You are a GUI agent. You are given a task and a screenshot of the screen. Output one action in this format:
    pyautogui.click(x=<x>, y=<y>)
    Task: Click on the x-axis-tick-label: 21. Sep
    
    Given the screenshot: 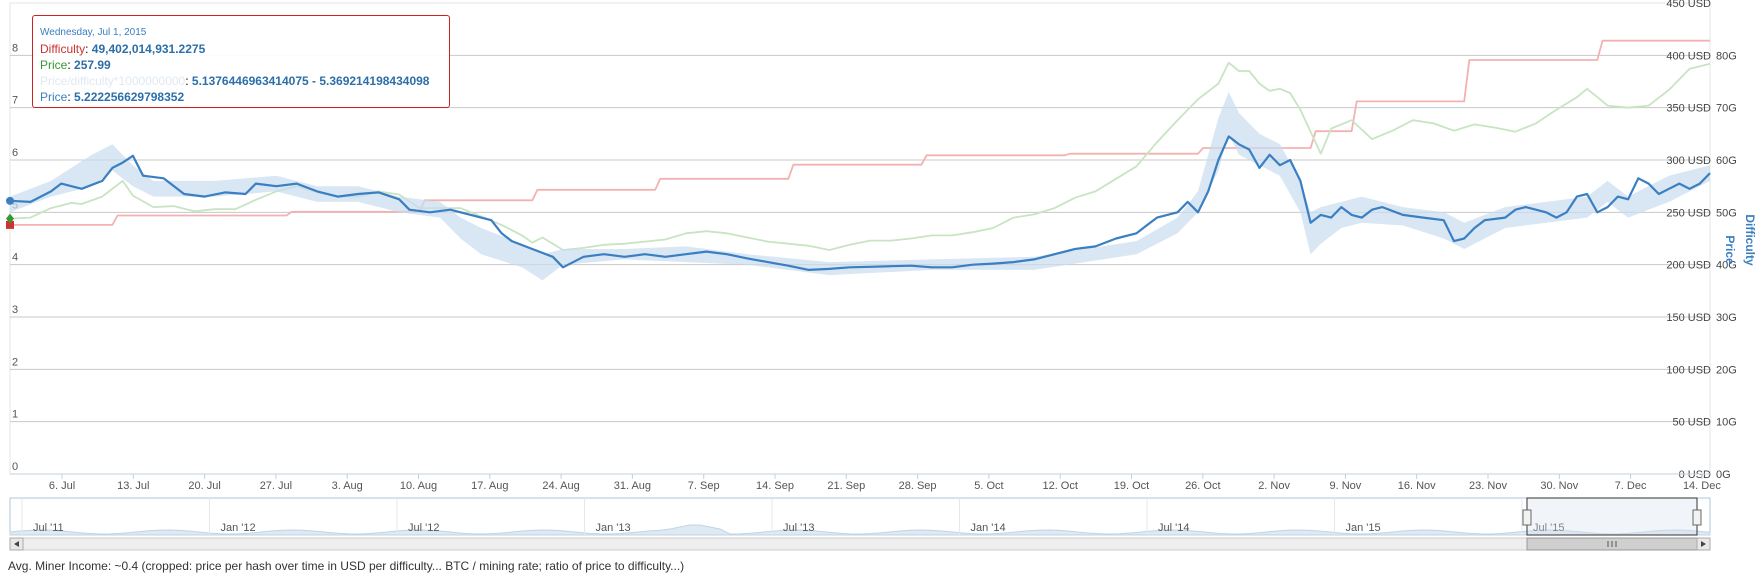 What is the action you would take?
    pyautogui.click(x=846, y=486)
    